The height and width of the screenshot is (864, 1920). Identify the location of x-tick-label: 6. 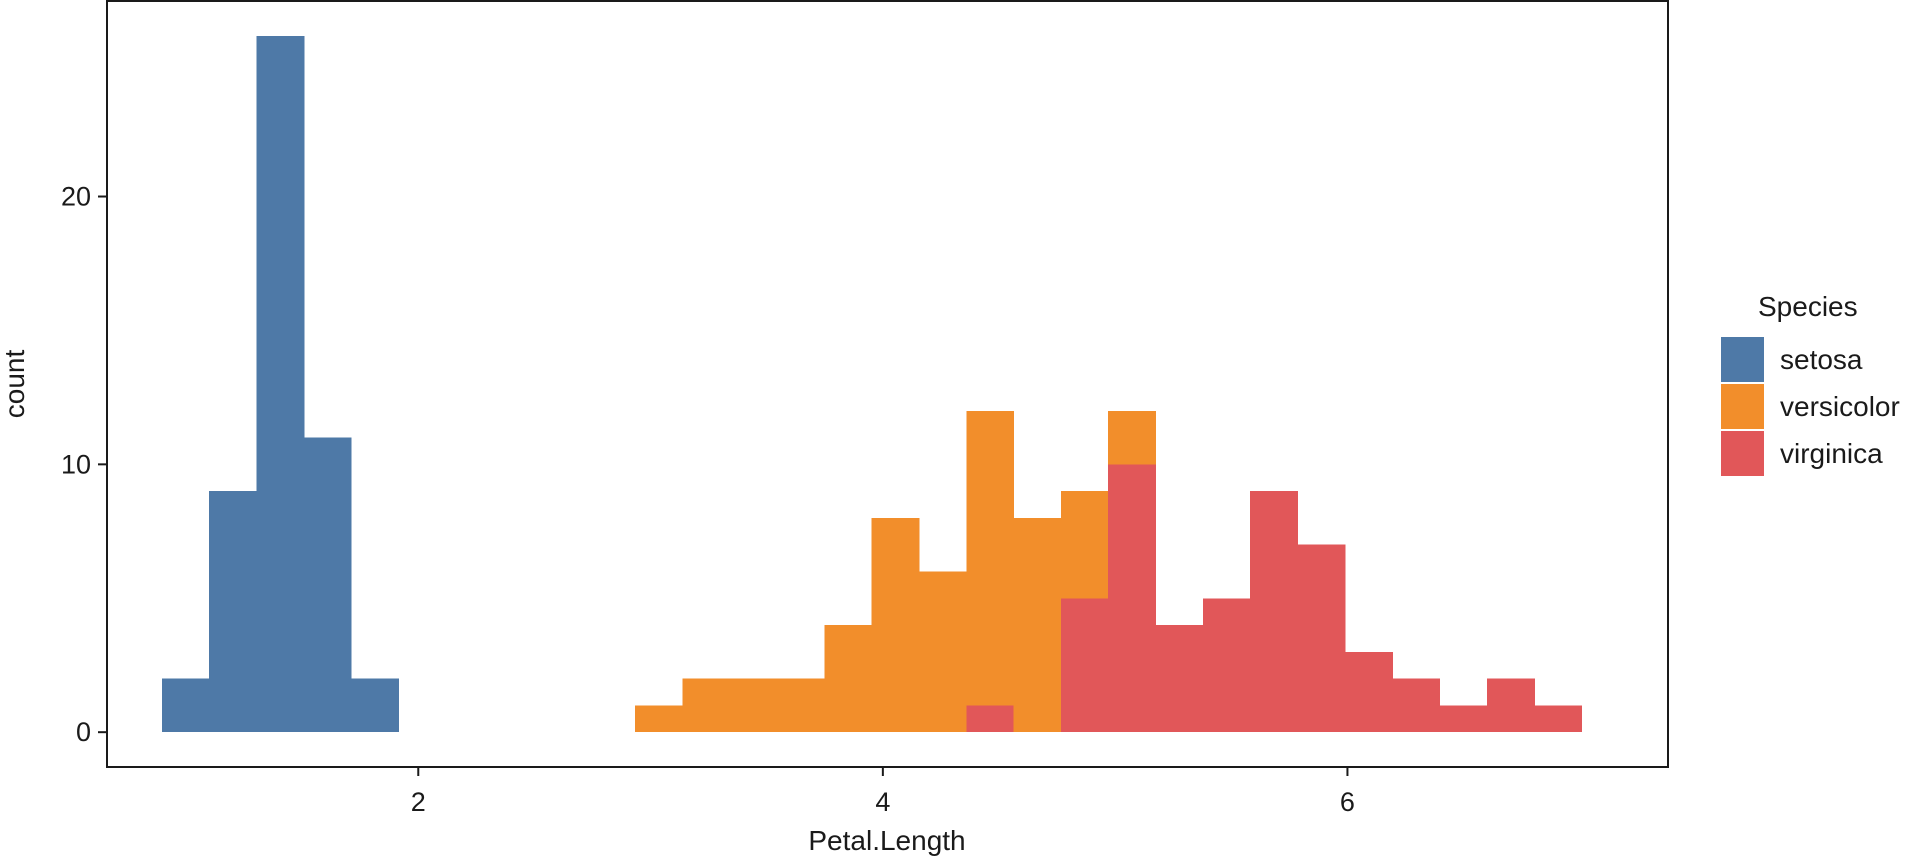
(1347, 802).